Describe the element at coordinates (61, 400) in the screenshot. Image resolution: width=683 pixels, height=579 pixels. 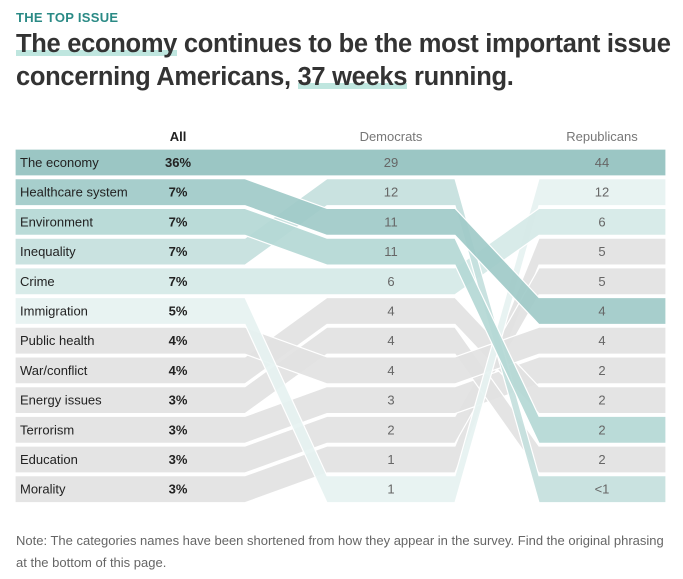
I see `issue-label: Energy issues` at that location.